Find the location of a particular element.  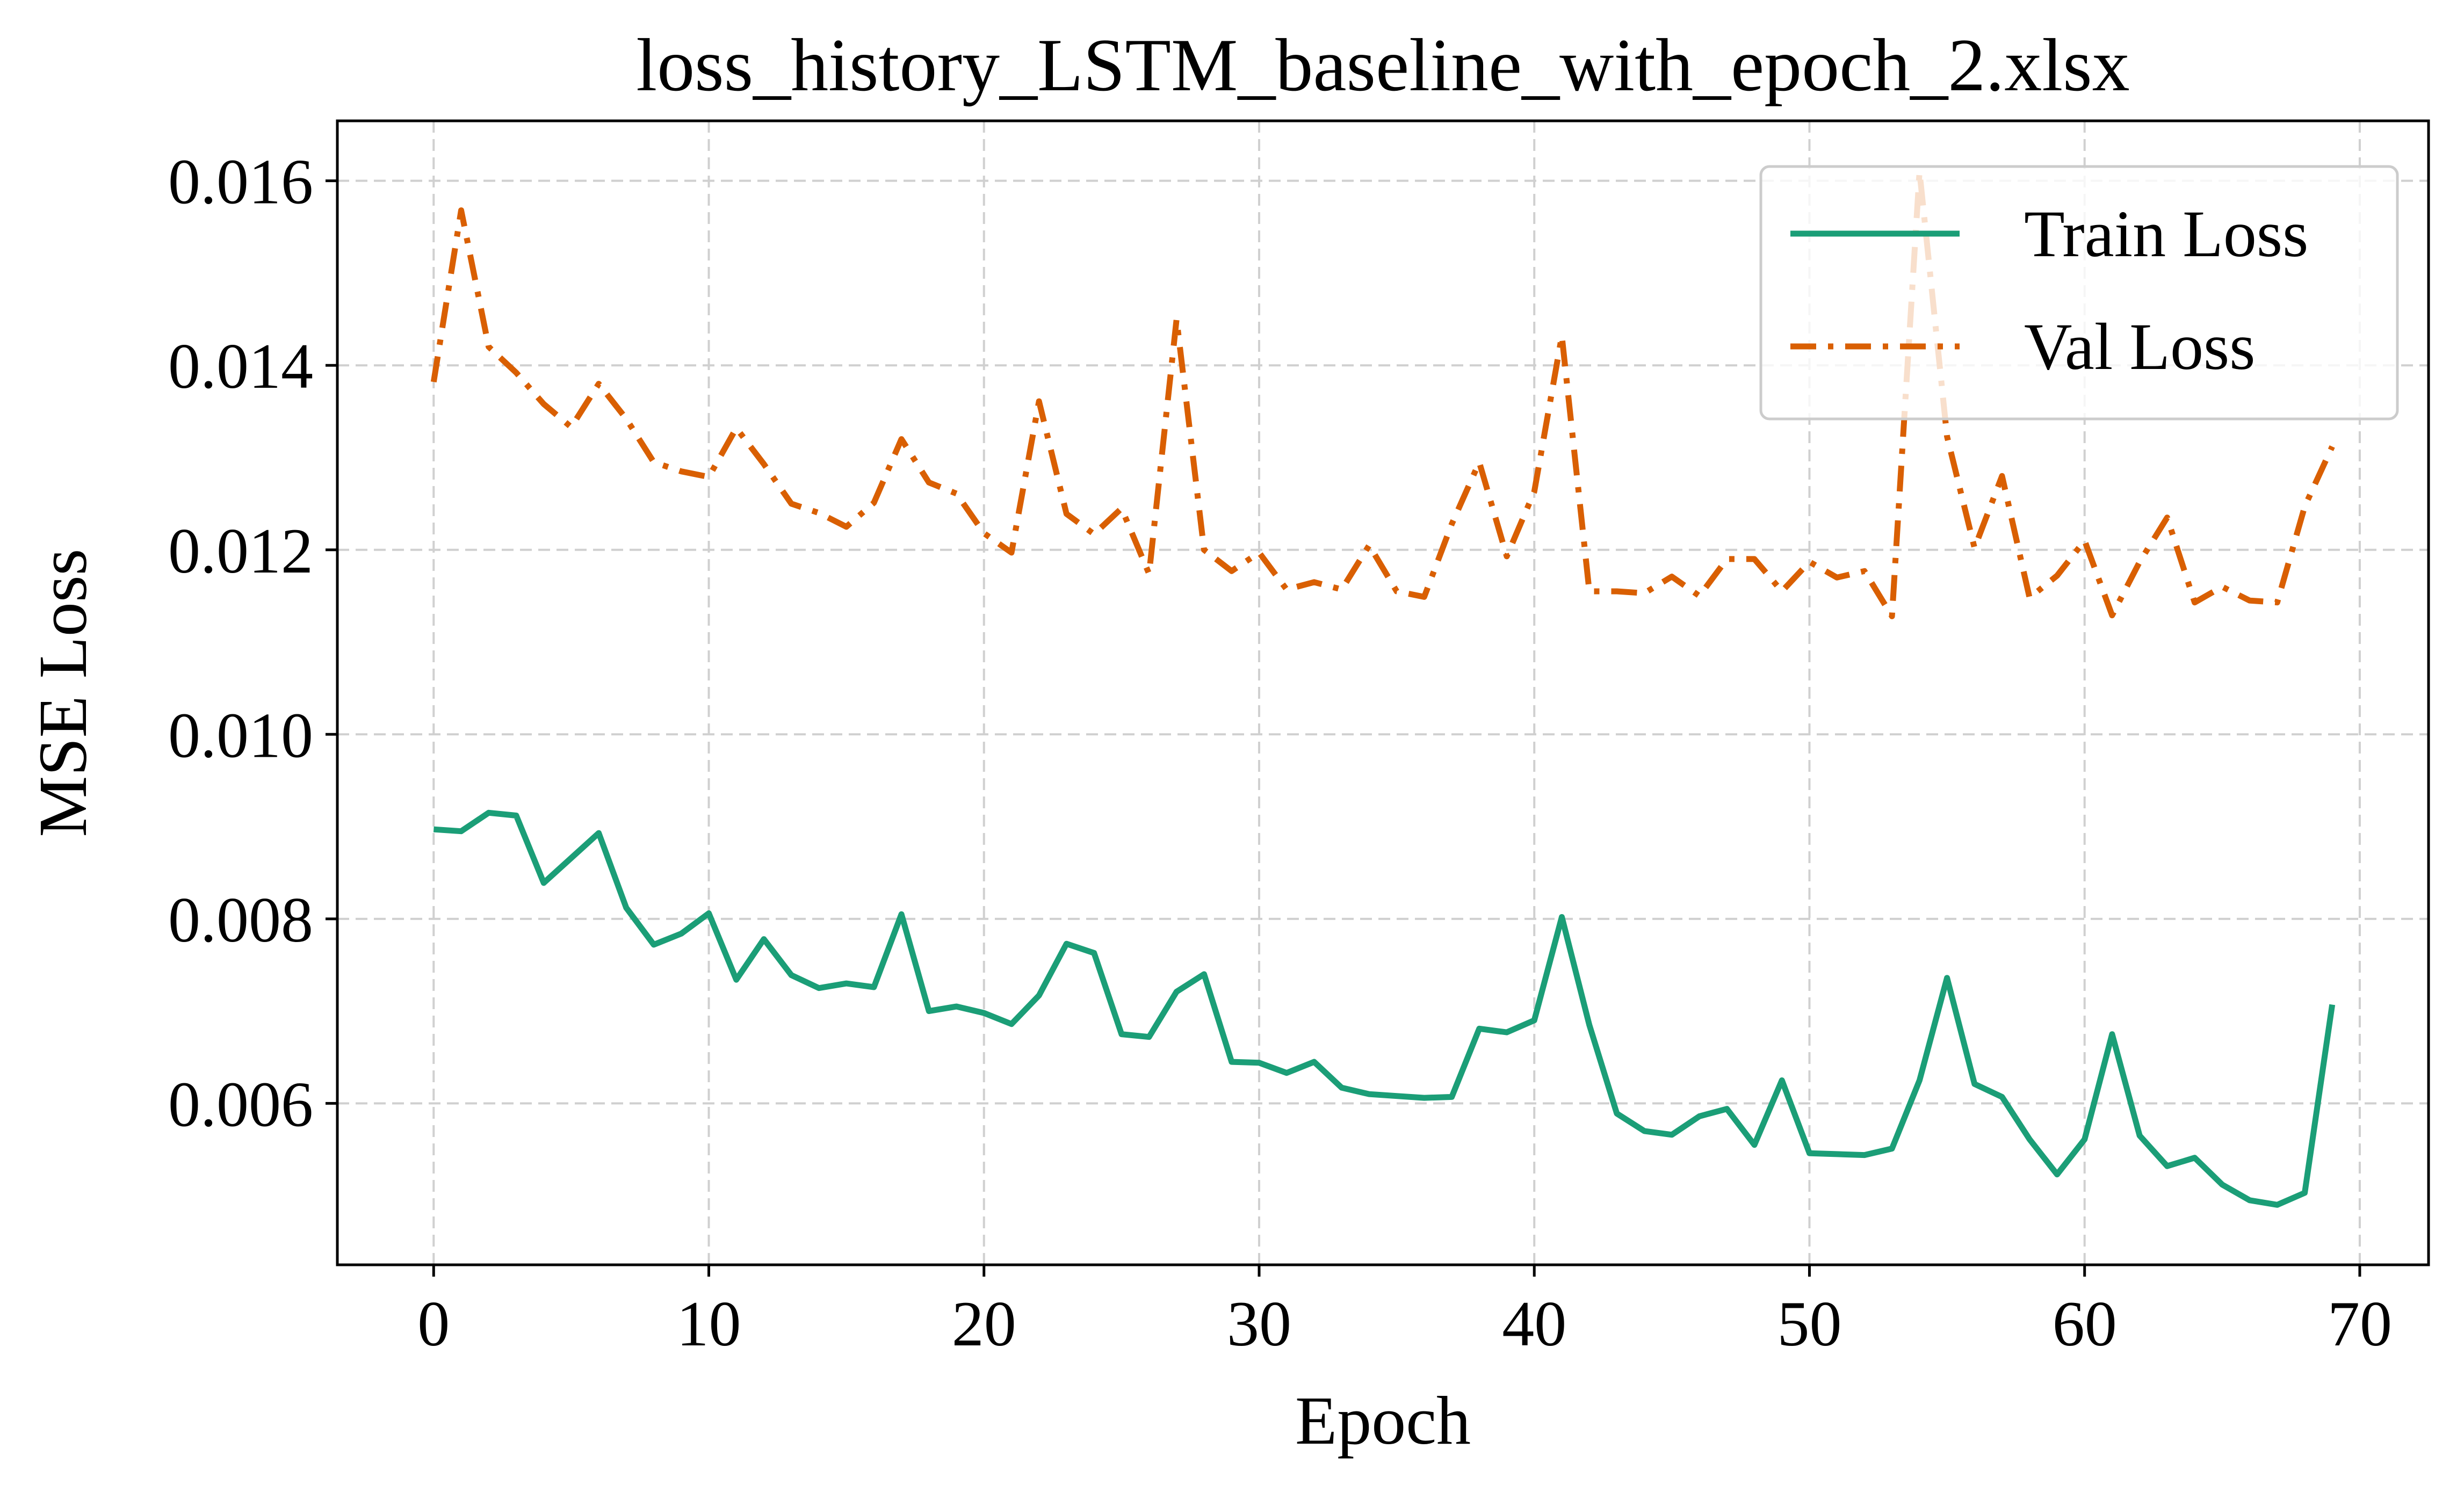

legend: Train Loss Val Loss is located at coordinates (2079, 293).